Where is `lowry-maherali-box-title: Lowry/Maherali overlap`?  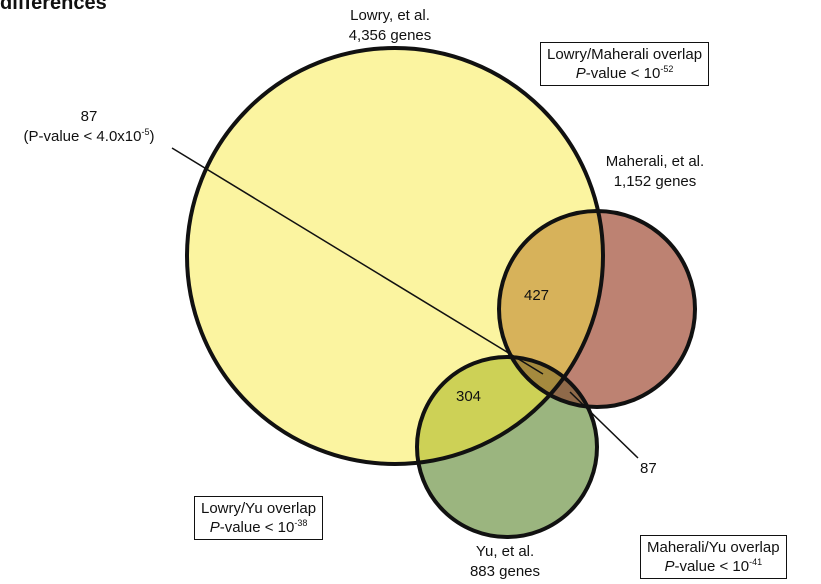 lowry-maherali-box-title: Lowry/Maherali overlap is located at coordinates (625, 54).